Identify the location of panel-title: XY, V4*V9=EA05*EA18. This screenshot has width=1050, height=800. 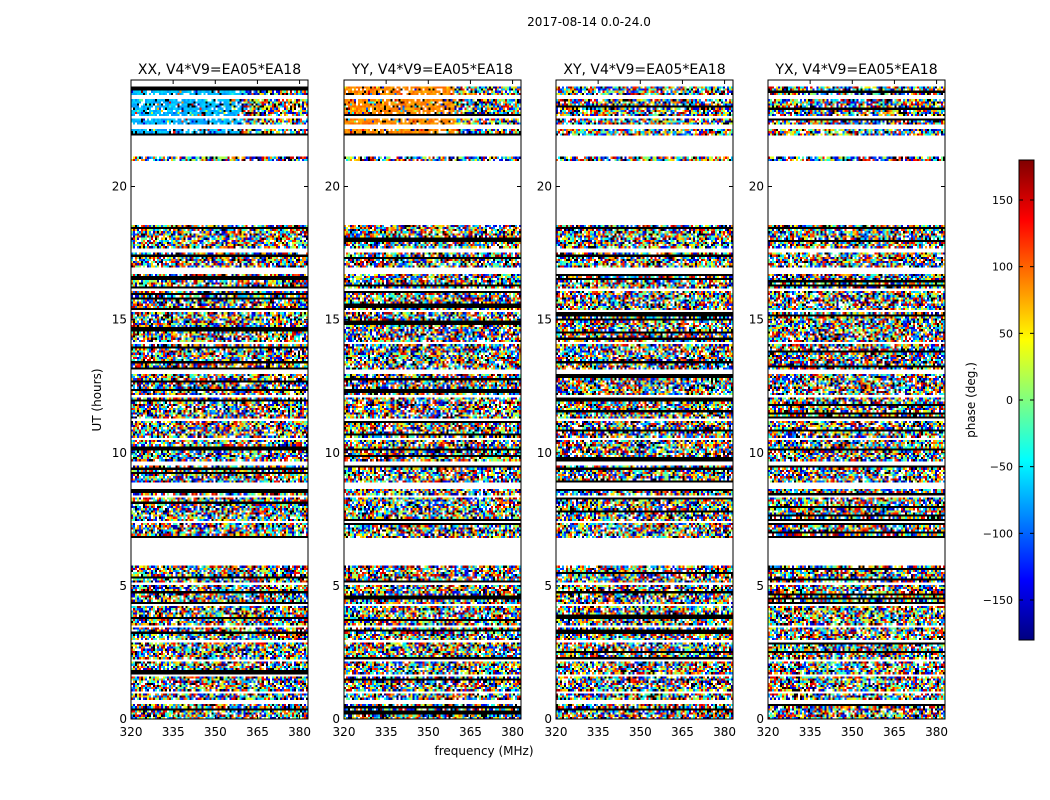
(644, 70).